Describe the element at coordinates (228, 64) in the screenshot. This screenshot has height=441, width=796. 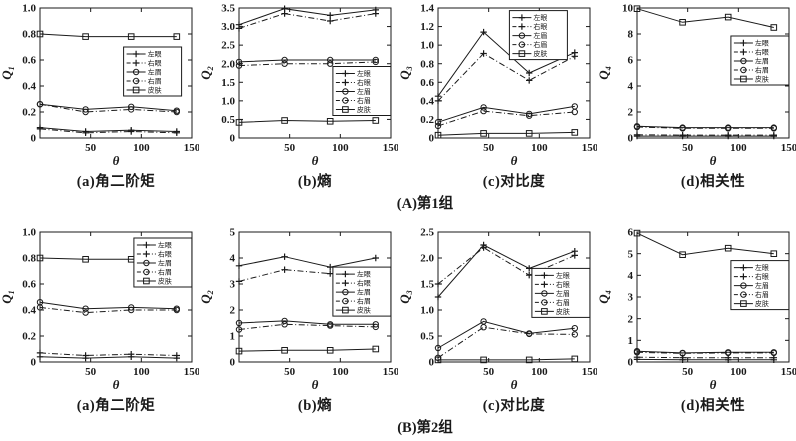
I see `y-tick-label: 2.0` at that location.